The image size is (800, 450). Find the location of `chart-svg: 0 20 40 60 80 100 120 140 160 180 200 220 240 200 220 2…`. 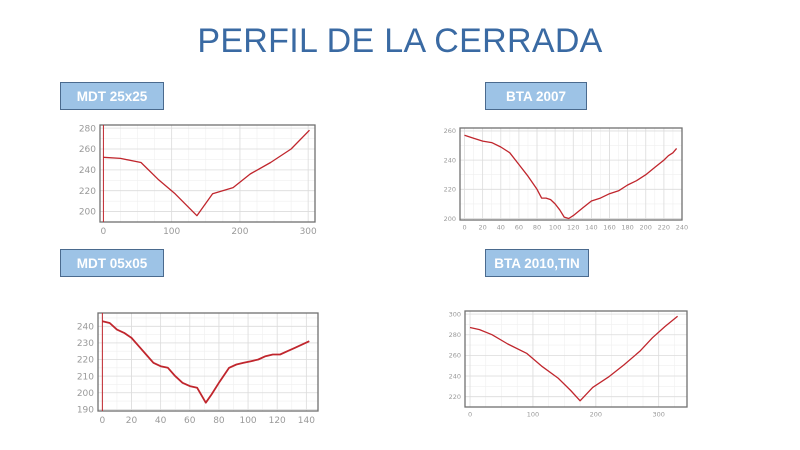

chart-svg: 0 20 40 60 80 100 120 140 160 180 200 220 240 200 220 2… is located at coordinates (566, 179).